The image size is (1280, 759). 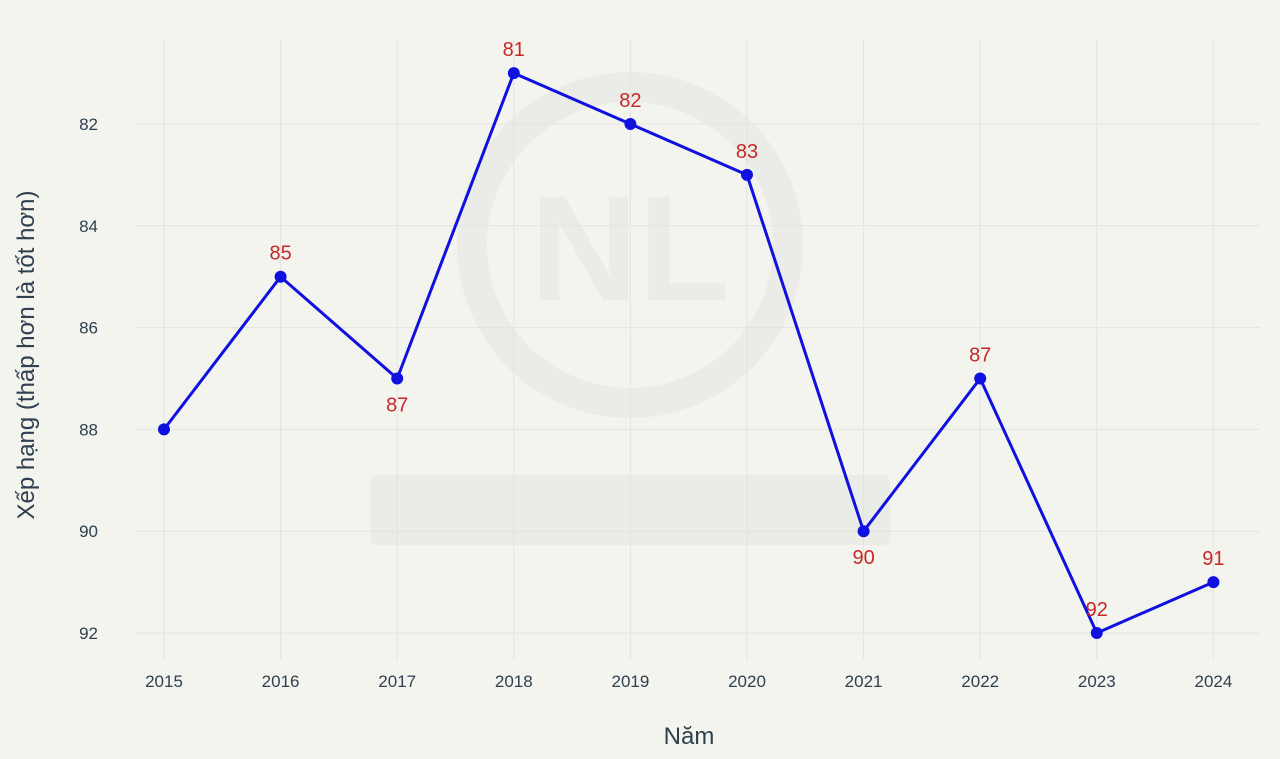 What do you see at coordinates (280, 254) in the screenshot?
I see `data-label: 85` at bounding box center [280, 254].